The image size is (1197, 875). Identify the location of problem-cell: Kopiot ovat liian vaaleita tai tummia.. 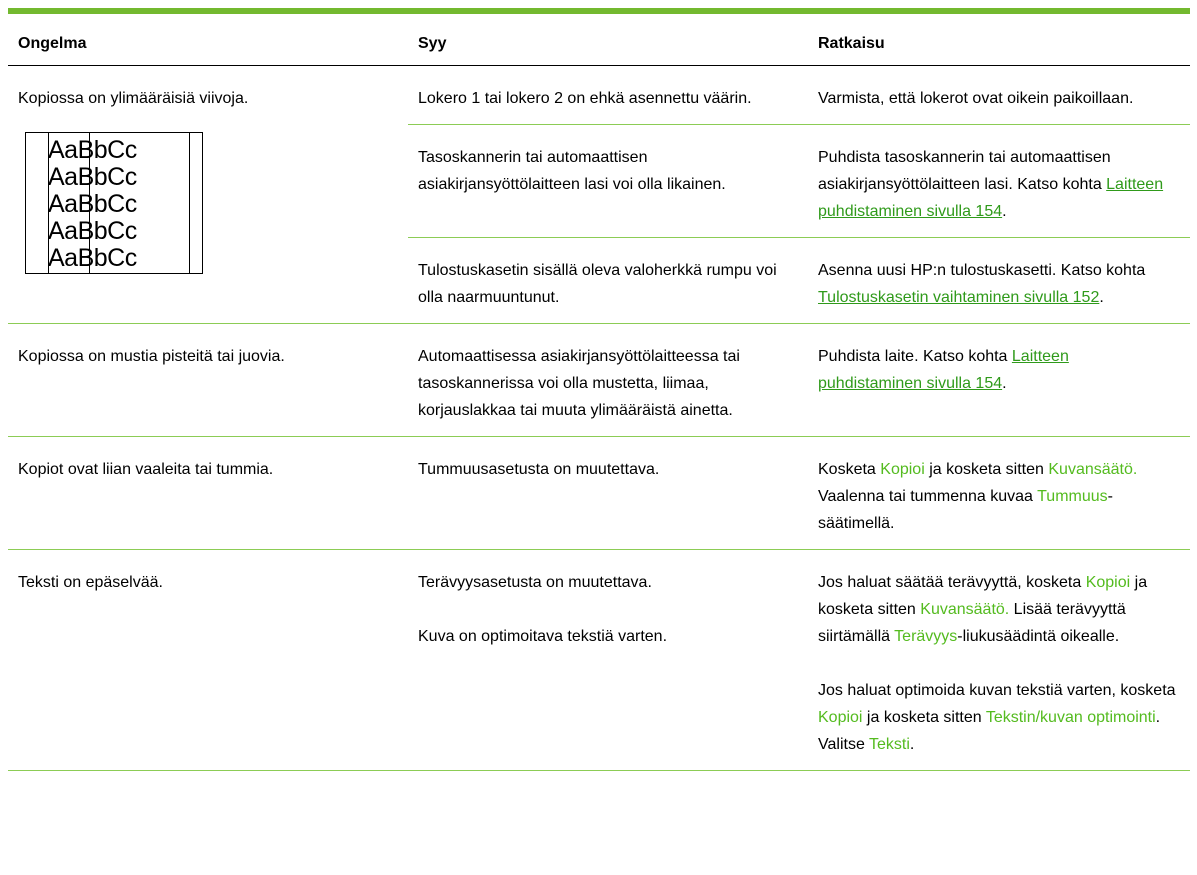
(208, 493).